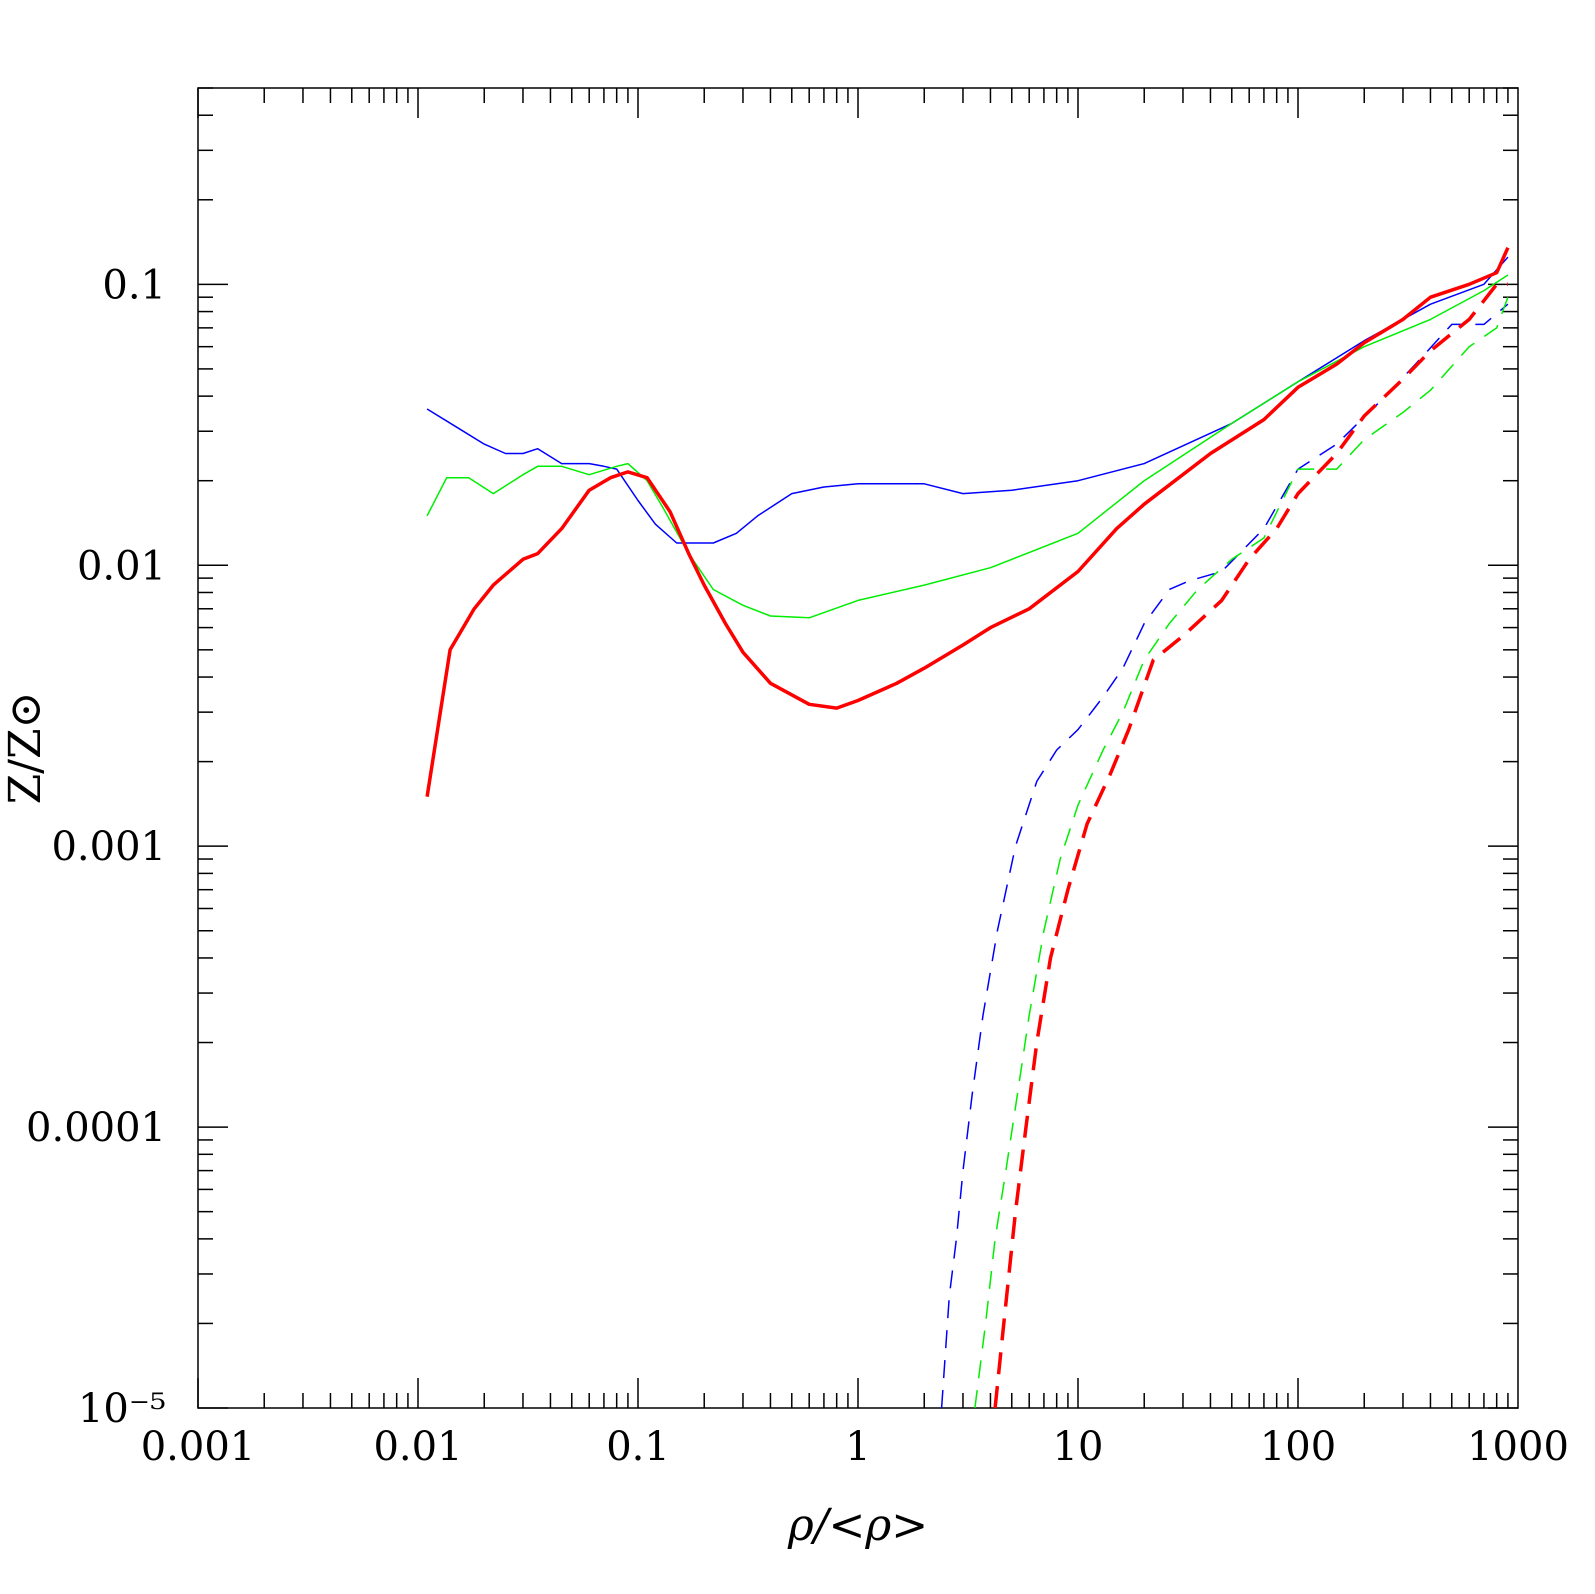 This screenshot has height=1594, width=1595. I want to click on x-tick-label: 0.1, so click(638, 1447).